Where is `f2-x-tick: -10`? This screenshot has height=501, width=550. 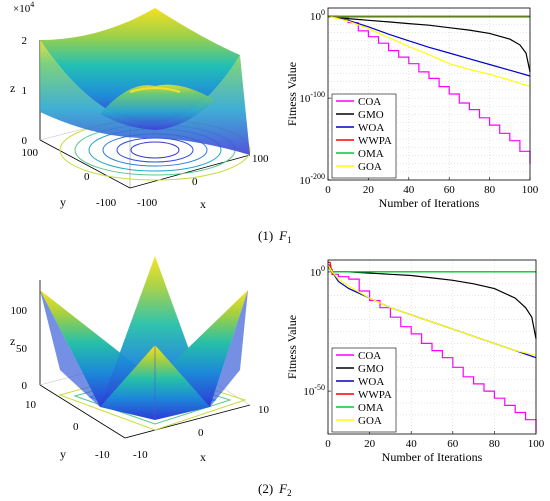
f2-x-tick: -10 is located at coordinates (140, 455).